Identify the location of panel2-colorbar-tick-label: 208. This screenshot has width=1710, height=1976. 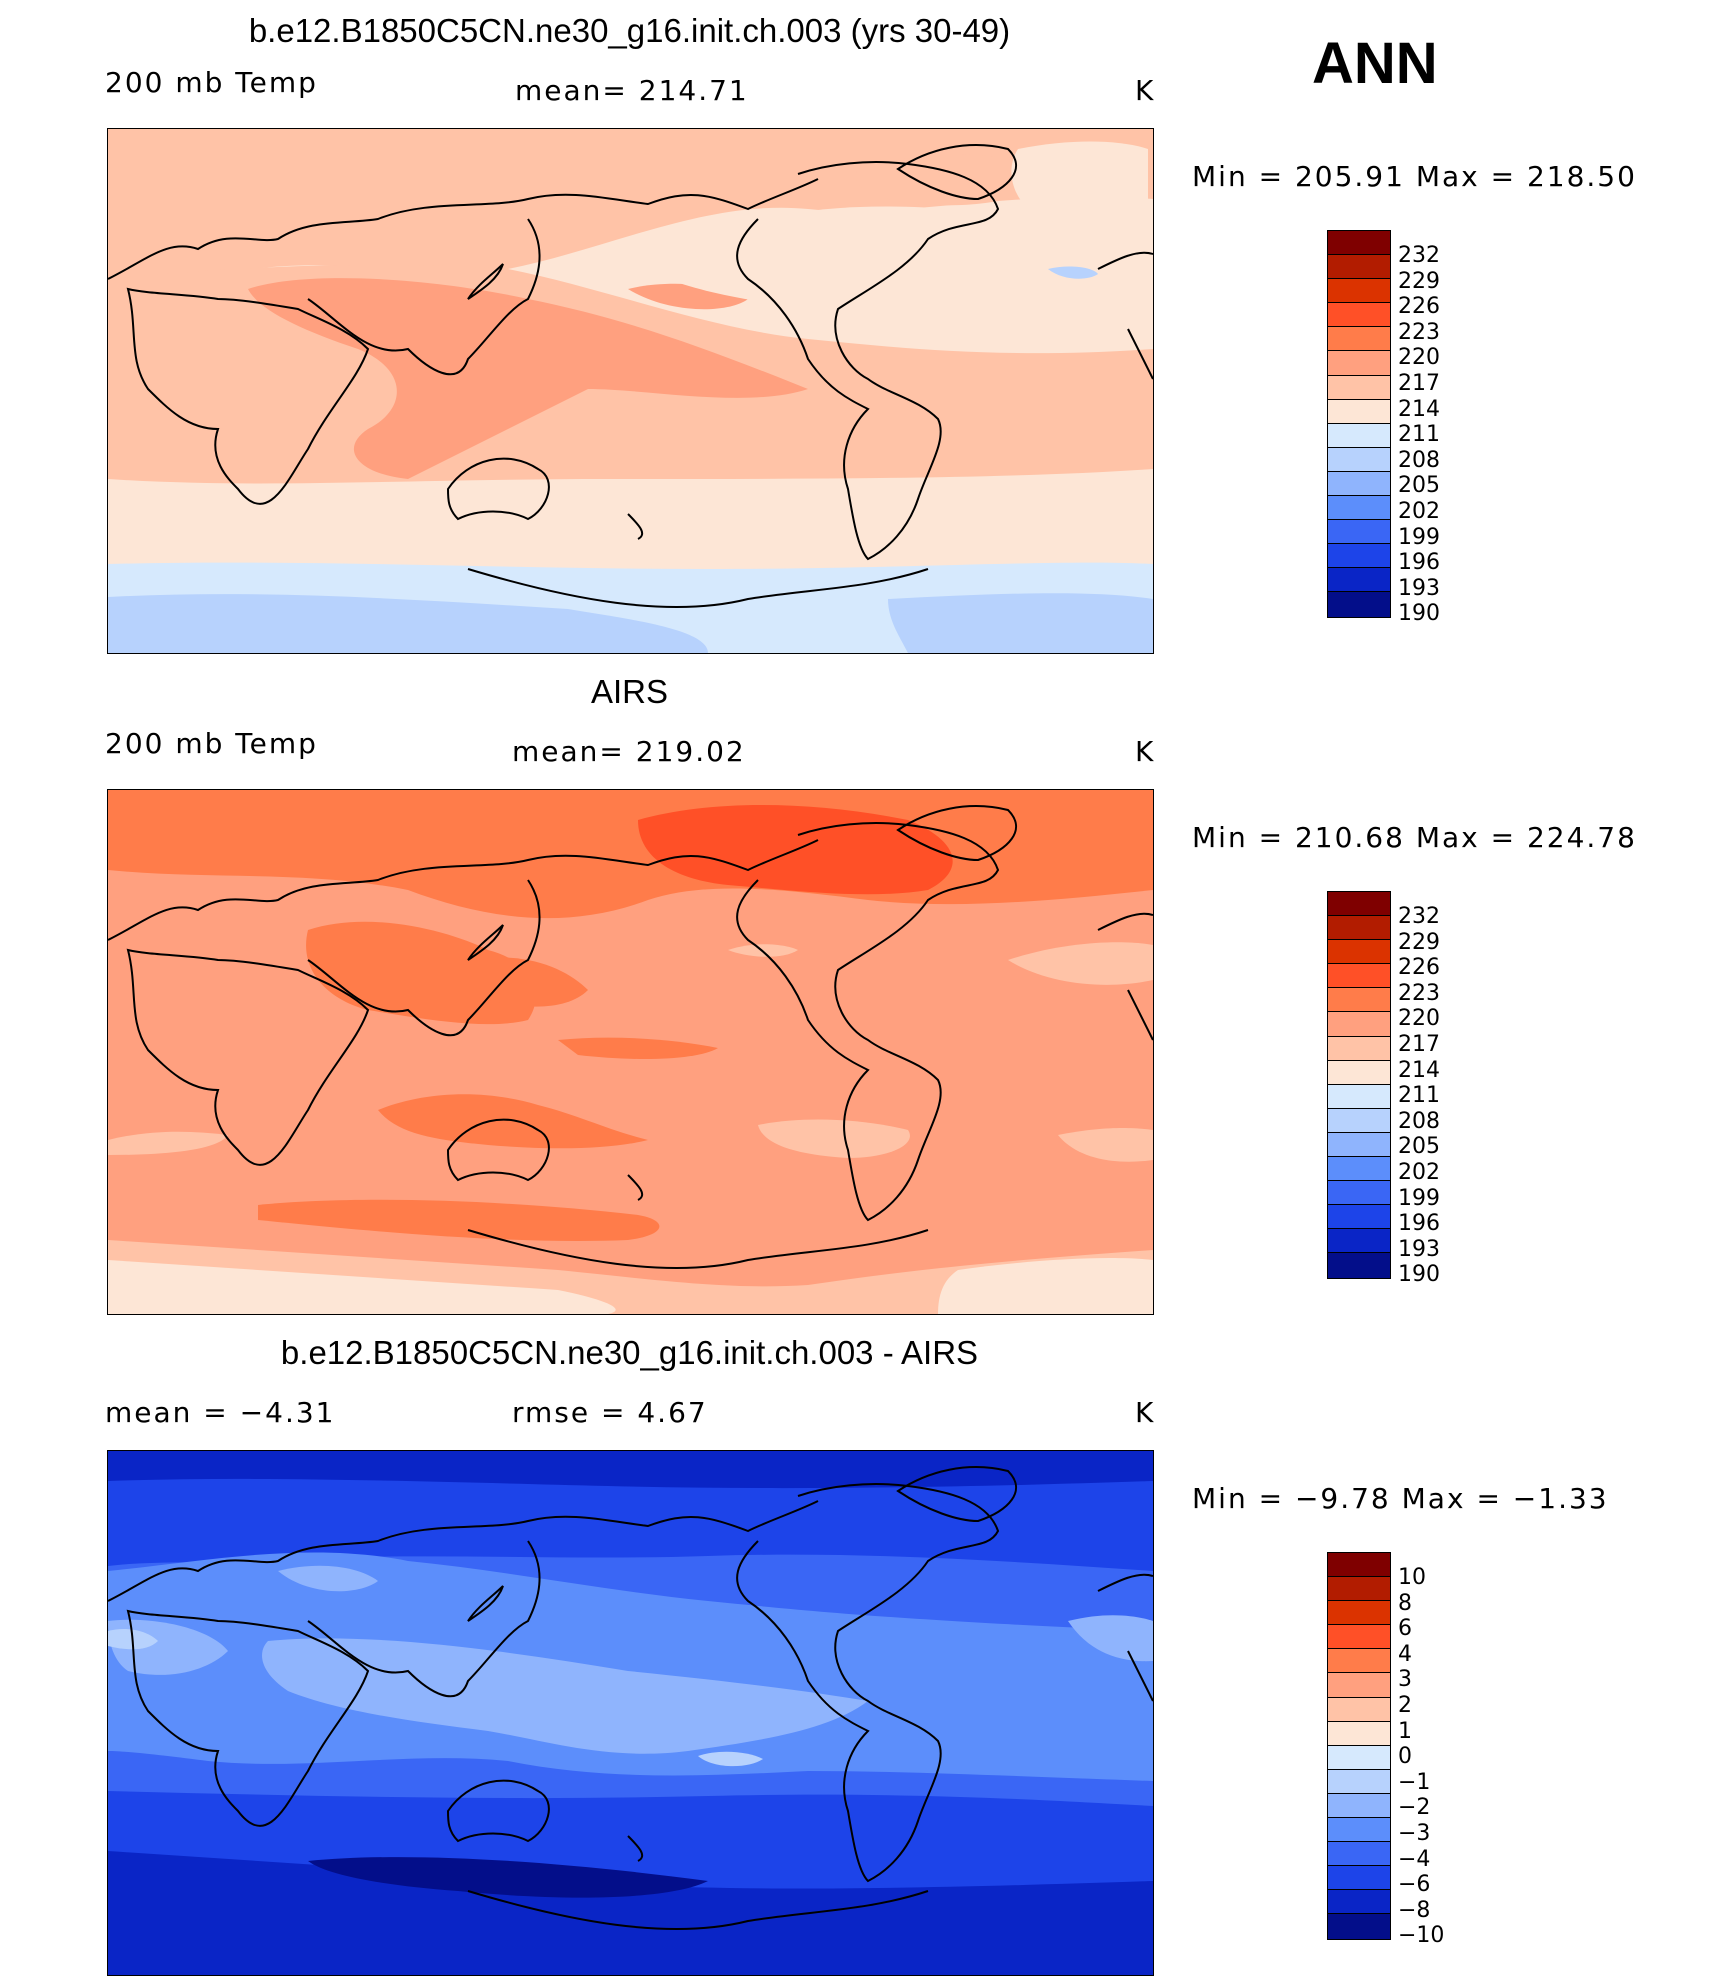
(1419, 1121).